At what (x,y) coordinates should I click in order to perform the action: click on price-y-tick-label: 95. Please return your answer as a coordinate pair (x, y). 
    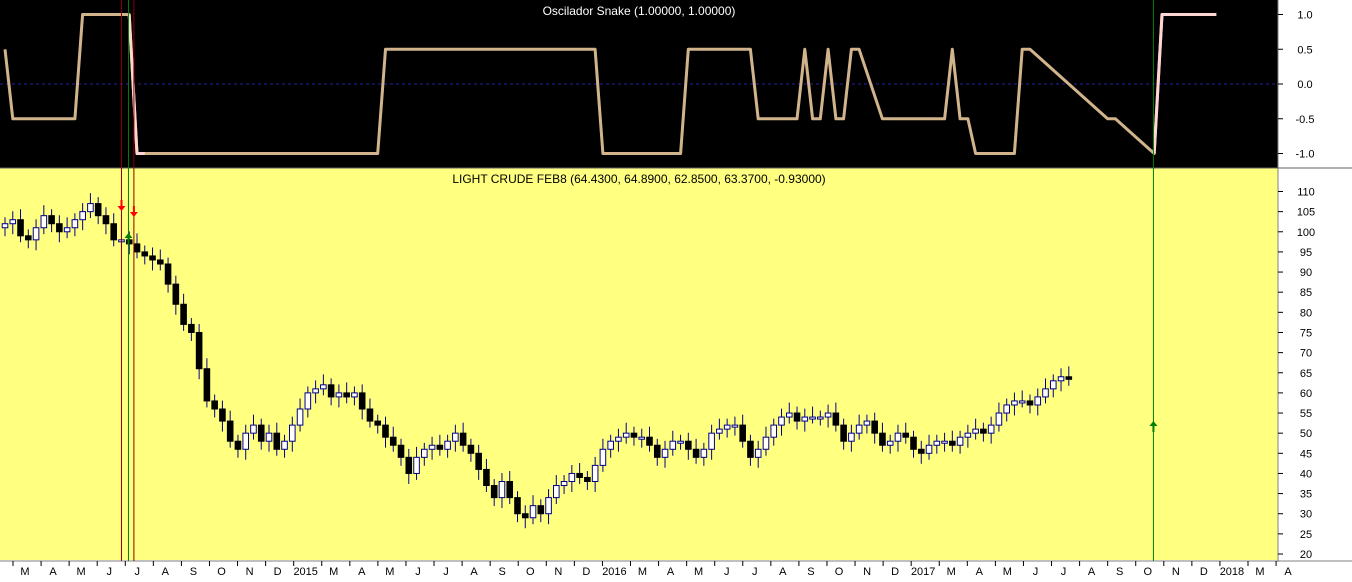
    Looking at the image, I should click on (1306, 253).